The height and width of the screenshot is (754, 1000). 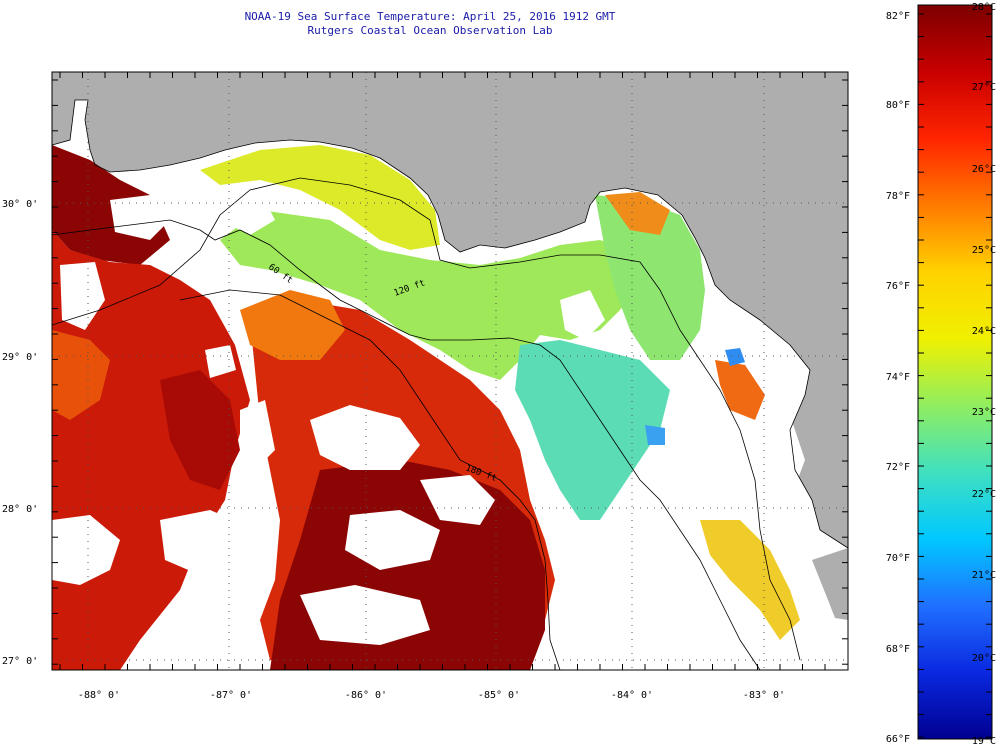 What do you see at coordinates (81, 375) in the screenshot?
I see `sst-orange-west` at bounding box center [81, 375].